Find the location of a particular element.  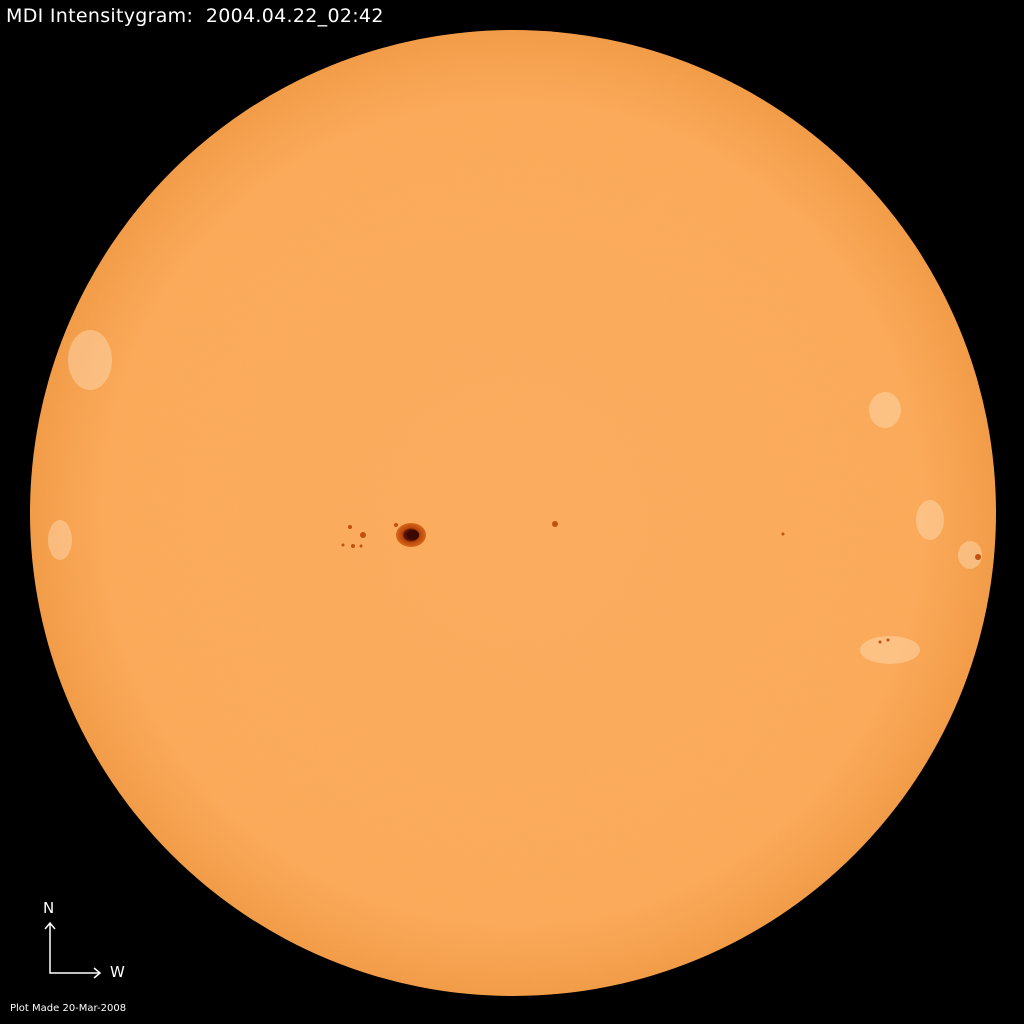

compass-arrows is located at coordinates (73, 950).